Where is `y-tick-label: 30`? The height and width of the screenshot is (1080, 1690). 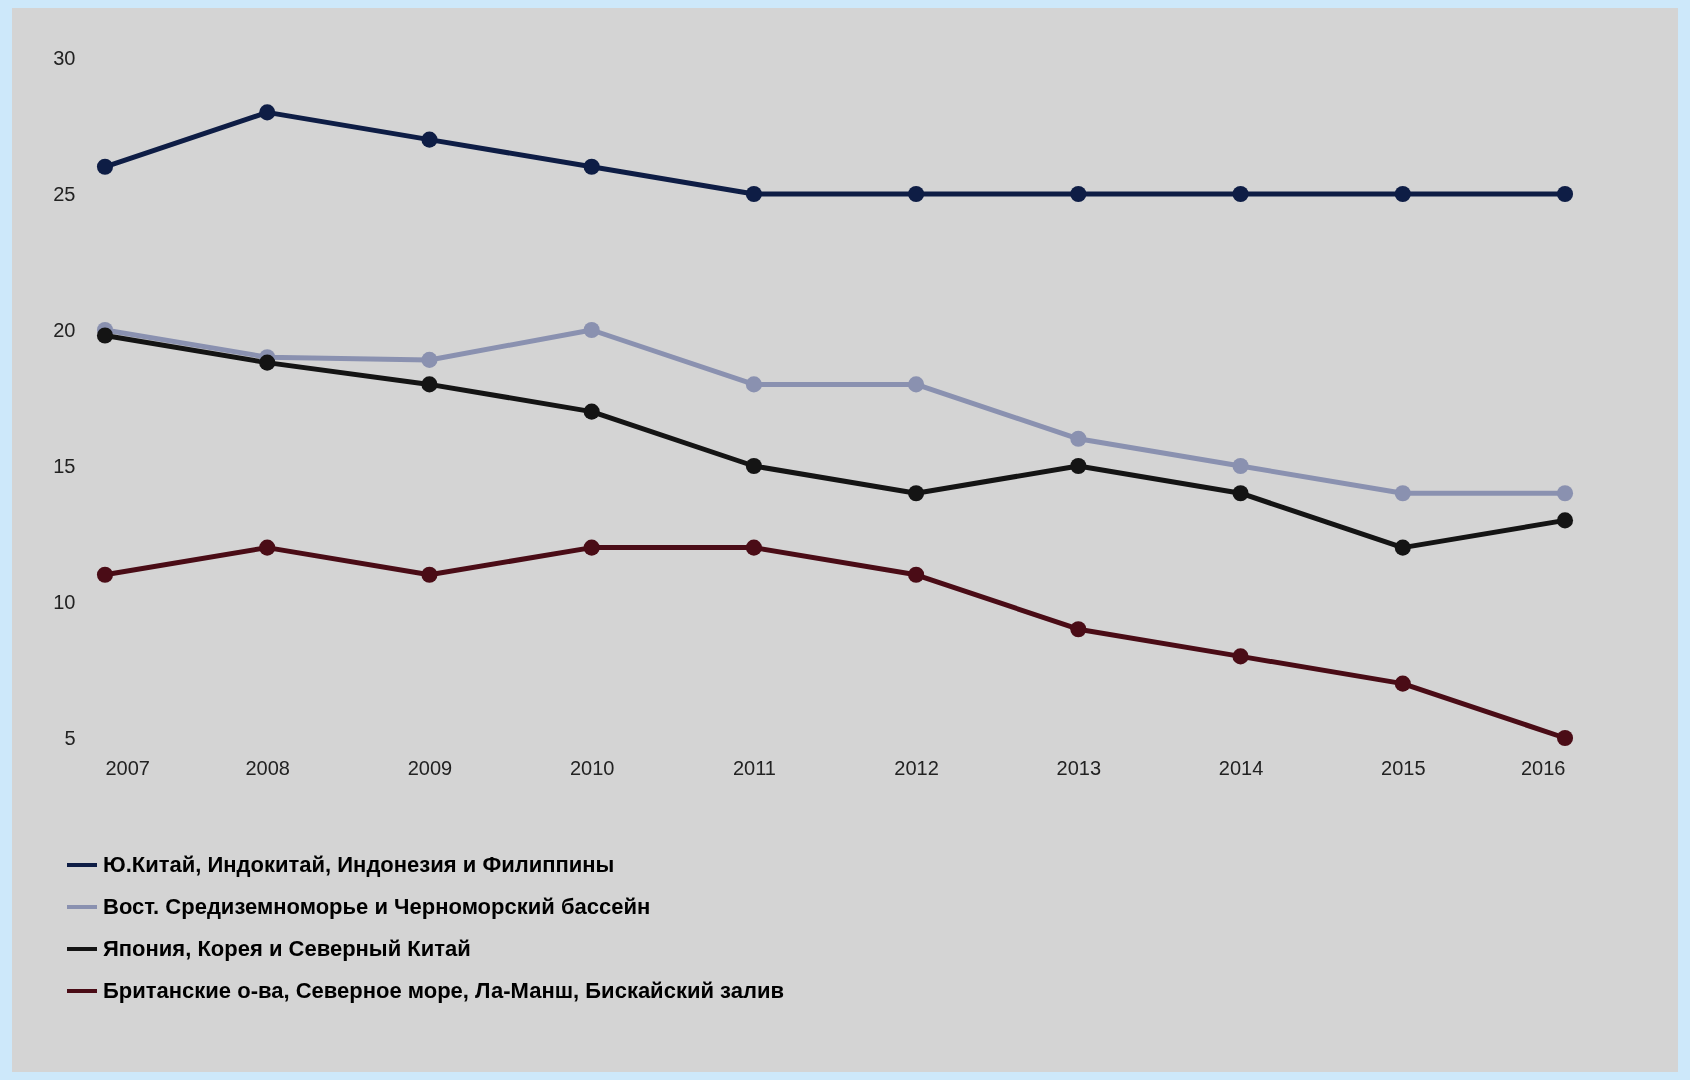 y-tick-label: 30 is located at coordinates (64, 57).